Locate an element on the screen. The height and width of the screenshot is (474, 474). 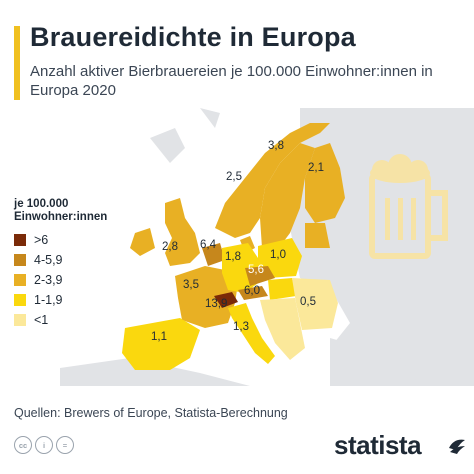
beer-mug-icon is located at coordinates (408, 206).